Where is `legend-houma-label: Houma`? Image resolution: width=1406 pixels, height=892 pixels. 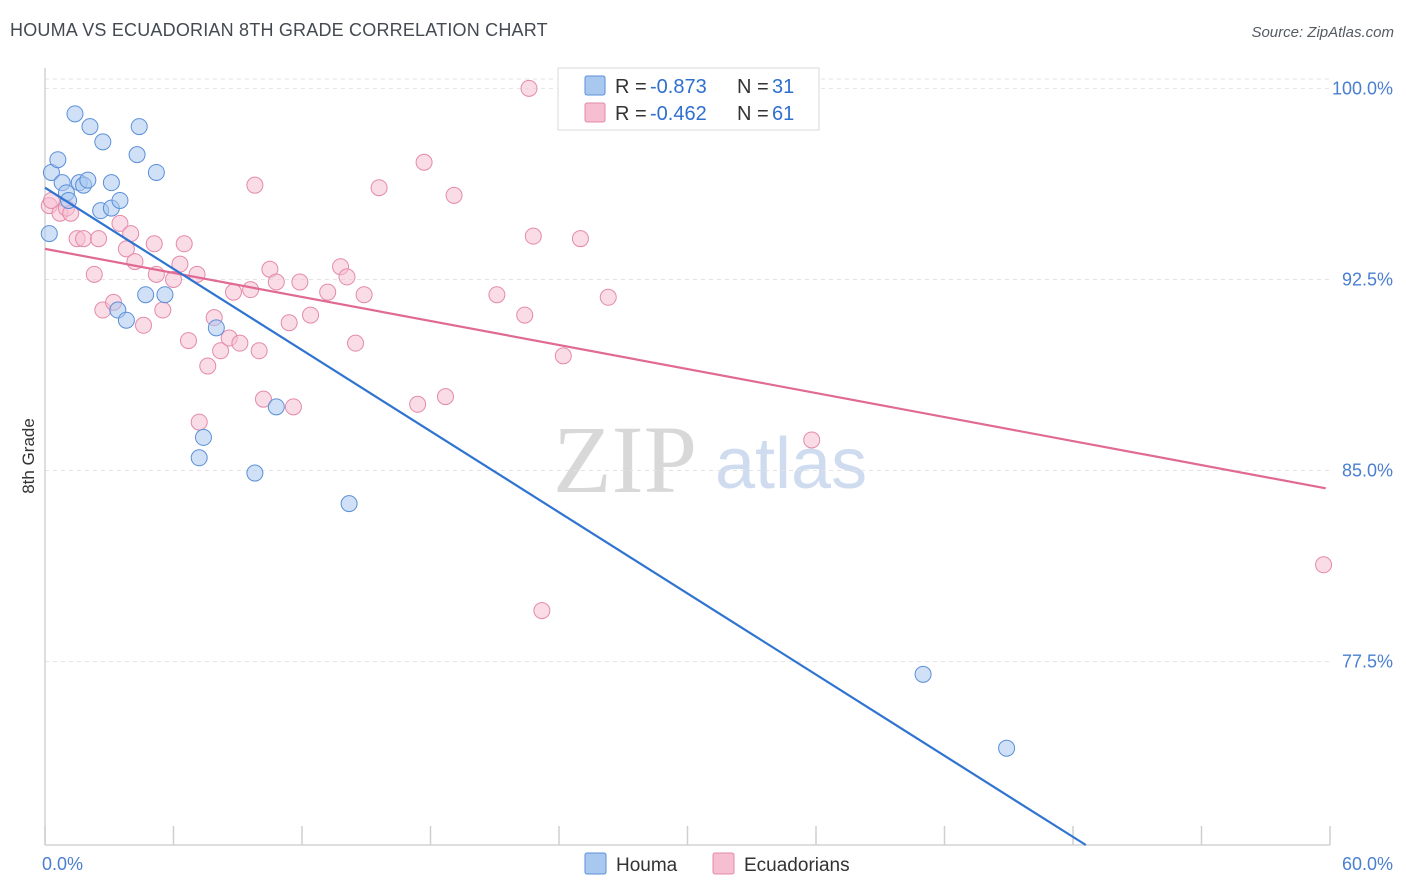 legend-houma-label: Houma is located at coordinates (647, 865).